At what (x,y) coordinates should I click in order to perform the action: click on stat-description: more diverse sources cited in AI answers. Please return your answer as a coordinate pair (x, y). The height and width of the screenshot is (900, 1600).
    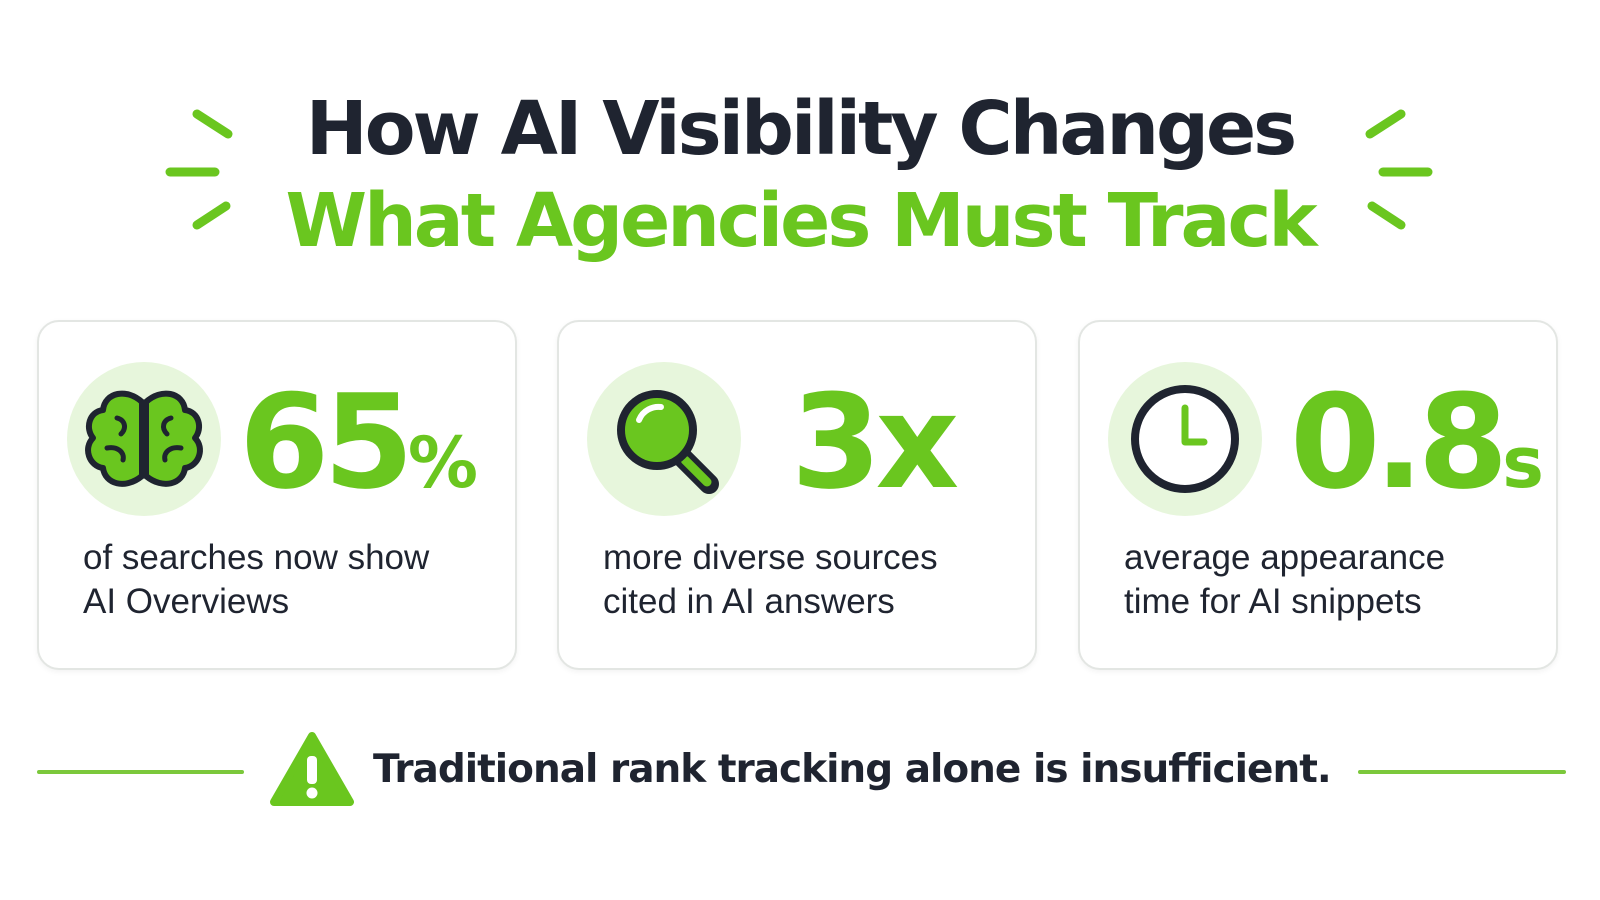
    Looking at the image, I should click on (770, 579).